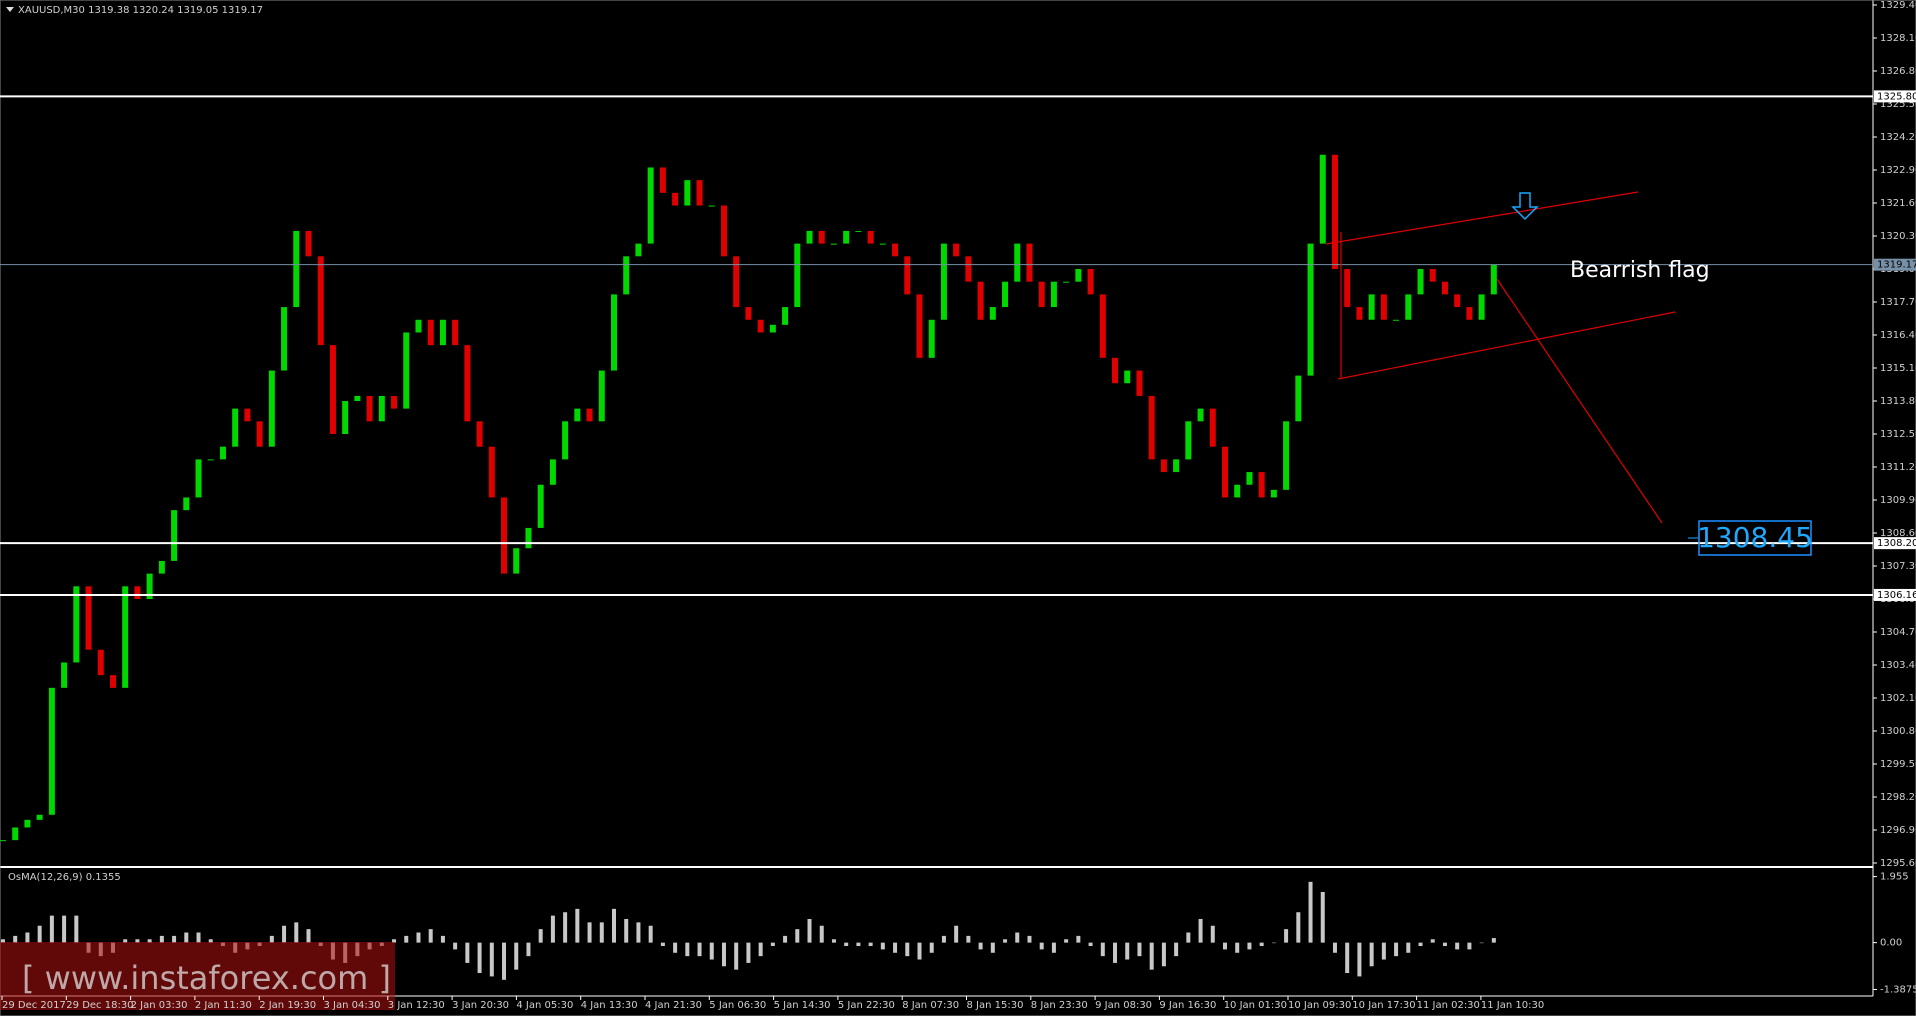 The width and height of the screenshot is (1916, 1016). What do you see at coordinates (1579, 401) in the screenshot?
I see `target-line` at bounding box center [1579, 401].